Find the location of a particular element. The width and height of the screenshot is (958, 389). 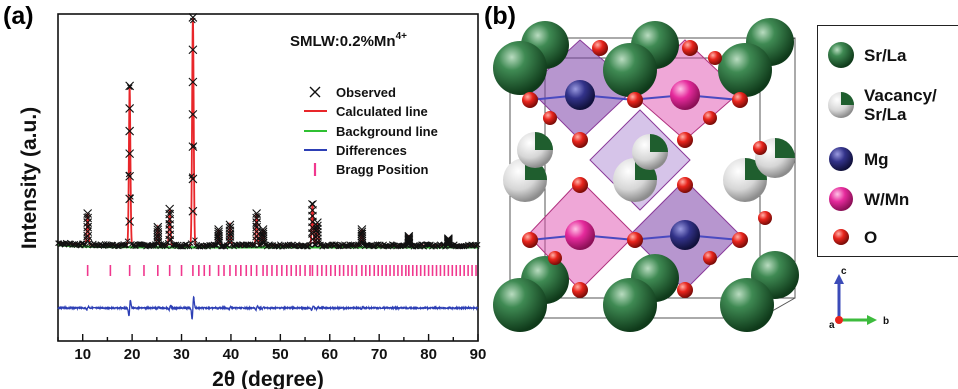

legend-label-differences: Differences is located at coordinates (371, 150).